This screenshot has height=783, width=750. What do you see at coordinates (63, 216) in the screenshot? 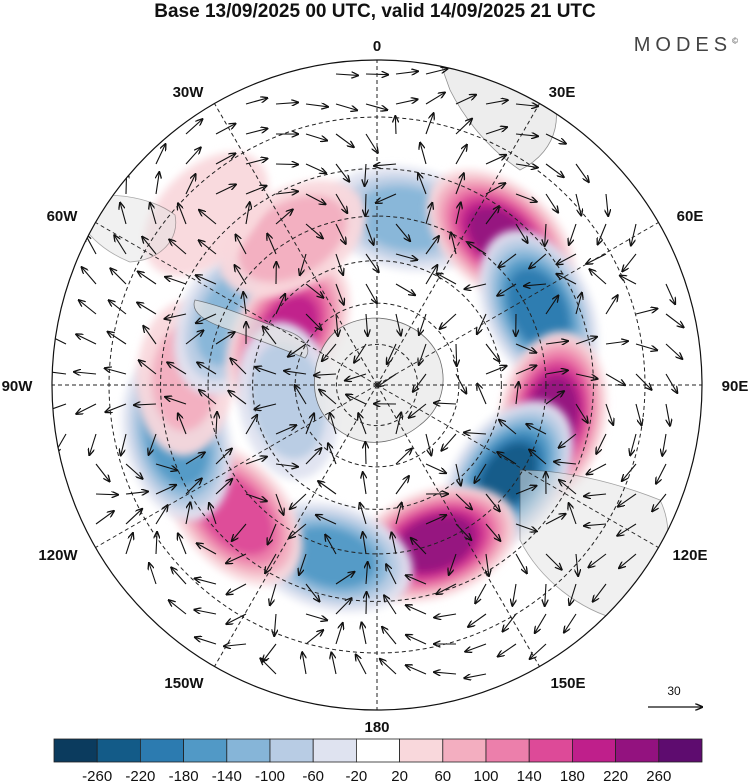
I see `lon-label-60w: 60W` at bounding box center [63, 216].